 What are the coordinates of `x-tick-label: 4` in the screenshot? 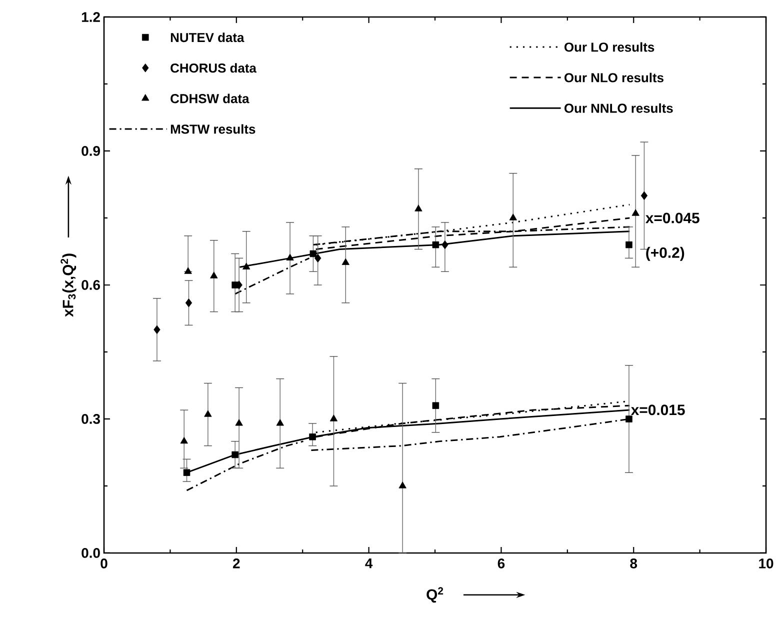 It's located at (369, 563).